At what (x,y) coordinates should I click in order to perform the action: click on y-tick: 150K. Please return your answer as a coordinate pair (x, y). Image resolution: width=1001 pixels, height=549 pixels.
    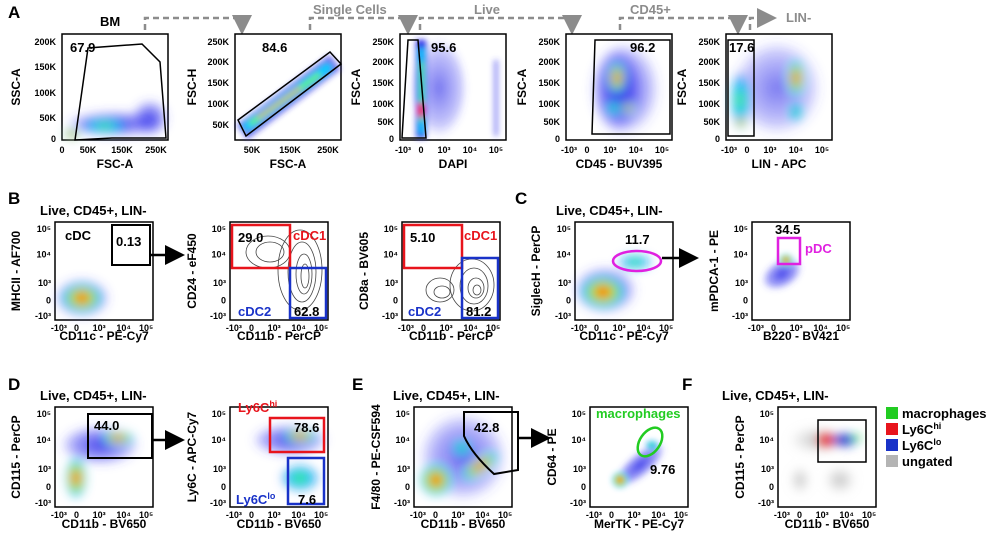
    Looking at the image, I should click on (218, 83).